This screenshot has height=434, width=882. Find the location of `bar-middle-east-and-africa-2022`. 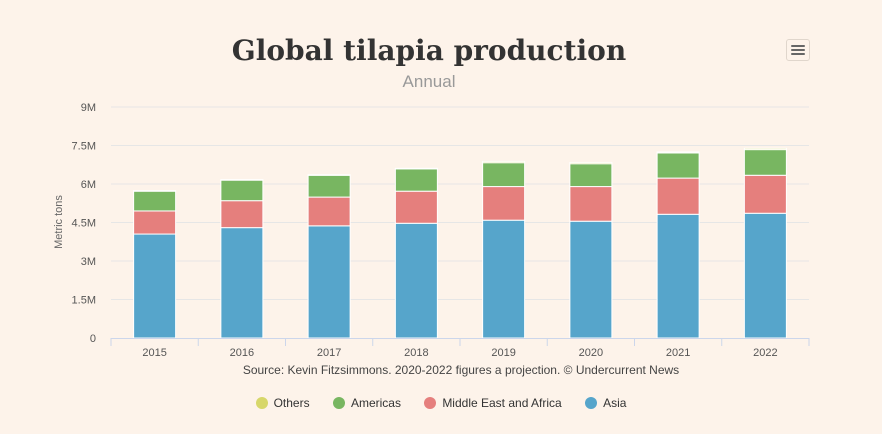

bar-middle-east-and-africa-2022 is located at coordinates (765, 194).